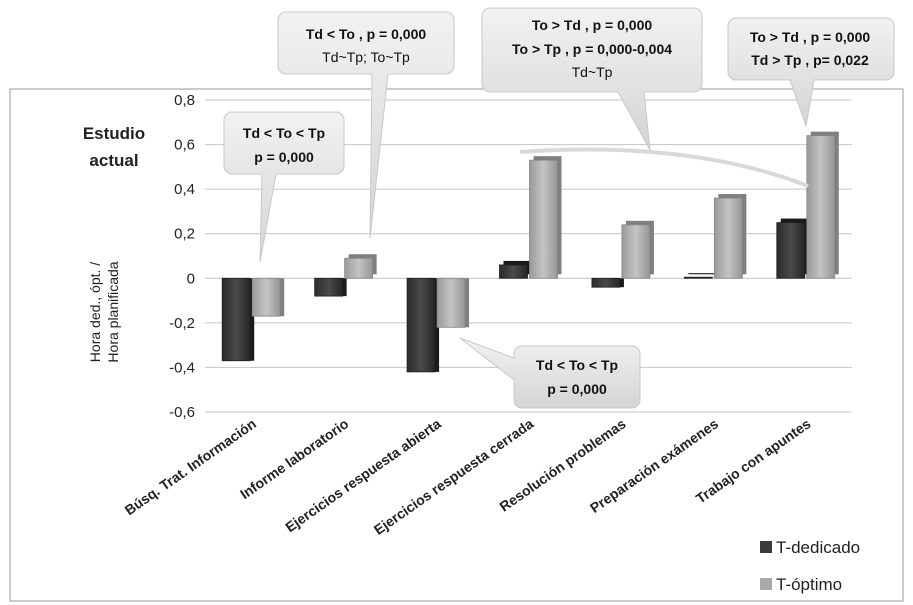 The height and width of the screenshot is (605, 913). I want to click on category-label: Búsq. Trat. Información, so click(190, 466).